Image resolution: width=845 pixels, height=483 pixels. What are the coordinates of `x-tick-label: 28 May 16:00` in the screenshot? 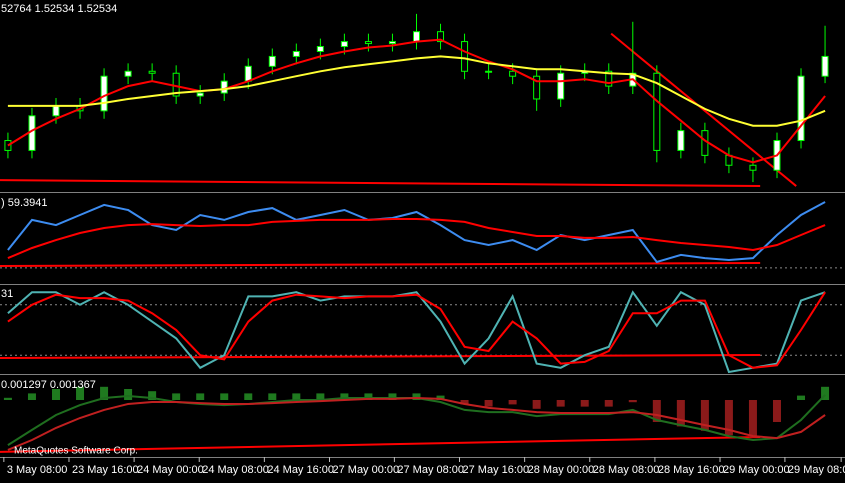 It's located at (691, 470).